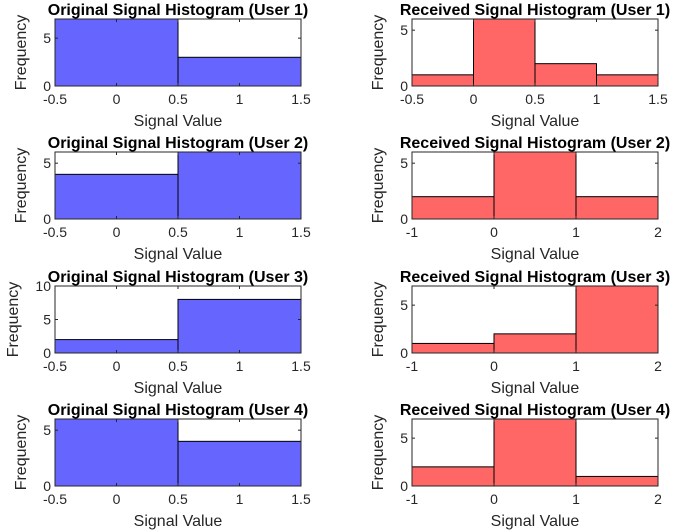 The image size is (689, 532). What do you see at coordinates (178, 10) in the screenshot?
I see `chart-title: Original Signal Histogram (User 1)` at bounding box center [178, 10].